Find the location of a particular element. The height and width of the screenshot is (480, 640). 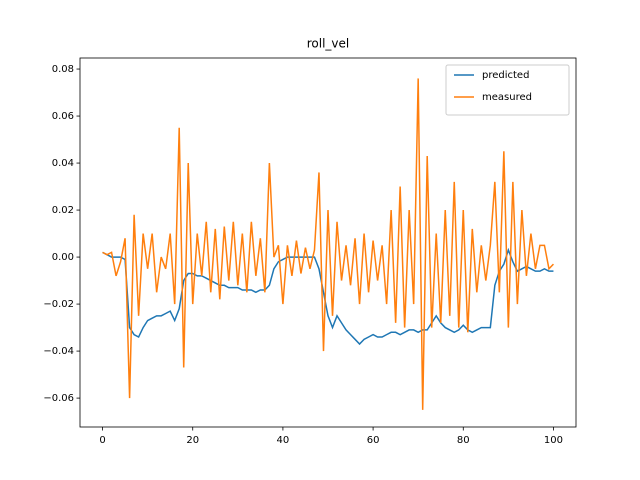

legend-box is located at coordinates (507, 90).